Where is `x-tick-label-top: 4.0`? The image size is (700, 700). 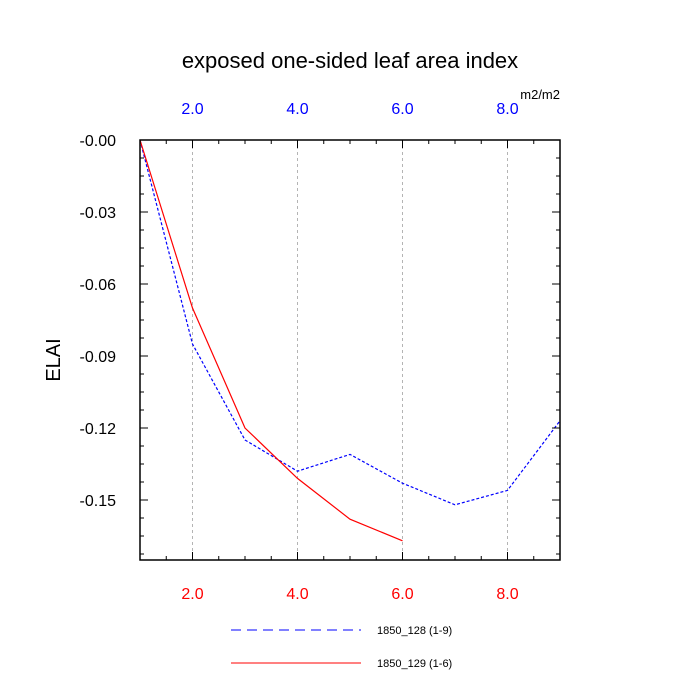
x-tick-label-top: 4.0 is located at coordinates (297, 109).